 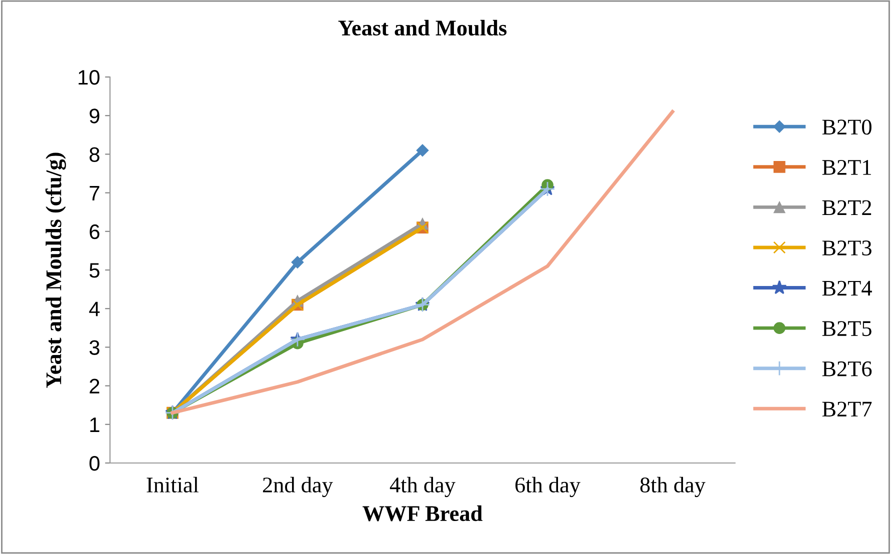 I want to click on y-tick-label: 3, so click(x=94, y=347).